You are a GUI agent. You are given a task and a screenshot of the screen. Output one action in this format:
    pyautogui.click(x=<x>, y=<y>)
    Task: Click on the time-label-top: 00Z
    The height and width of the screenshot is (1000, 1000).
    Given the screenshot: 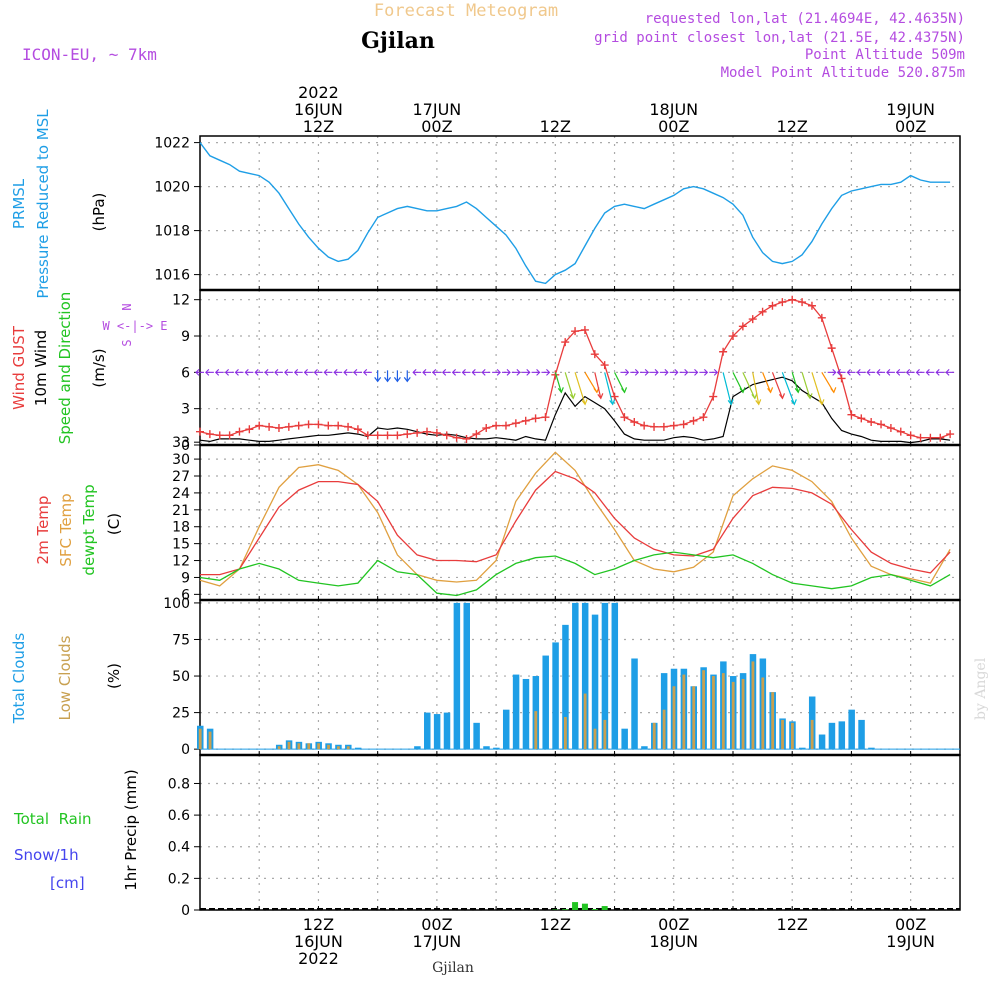 What is the action you would take?
    pyautogui.click(x=436, y=126)
    